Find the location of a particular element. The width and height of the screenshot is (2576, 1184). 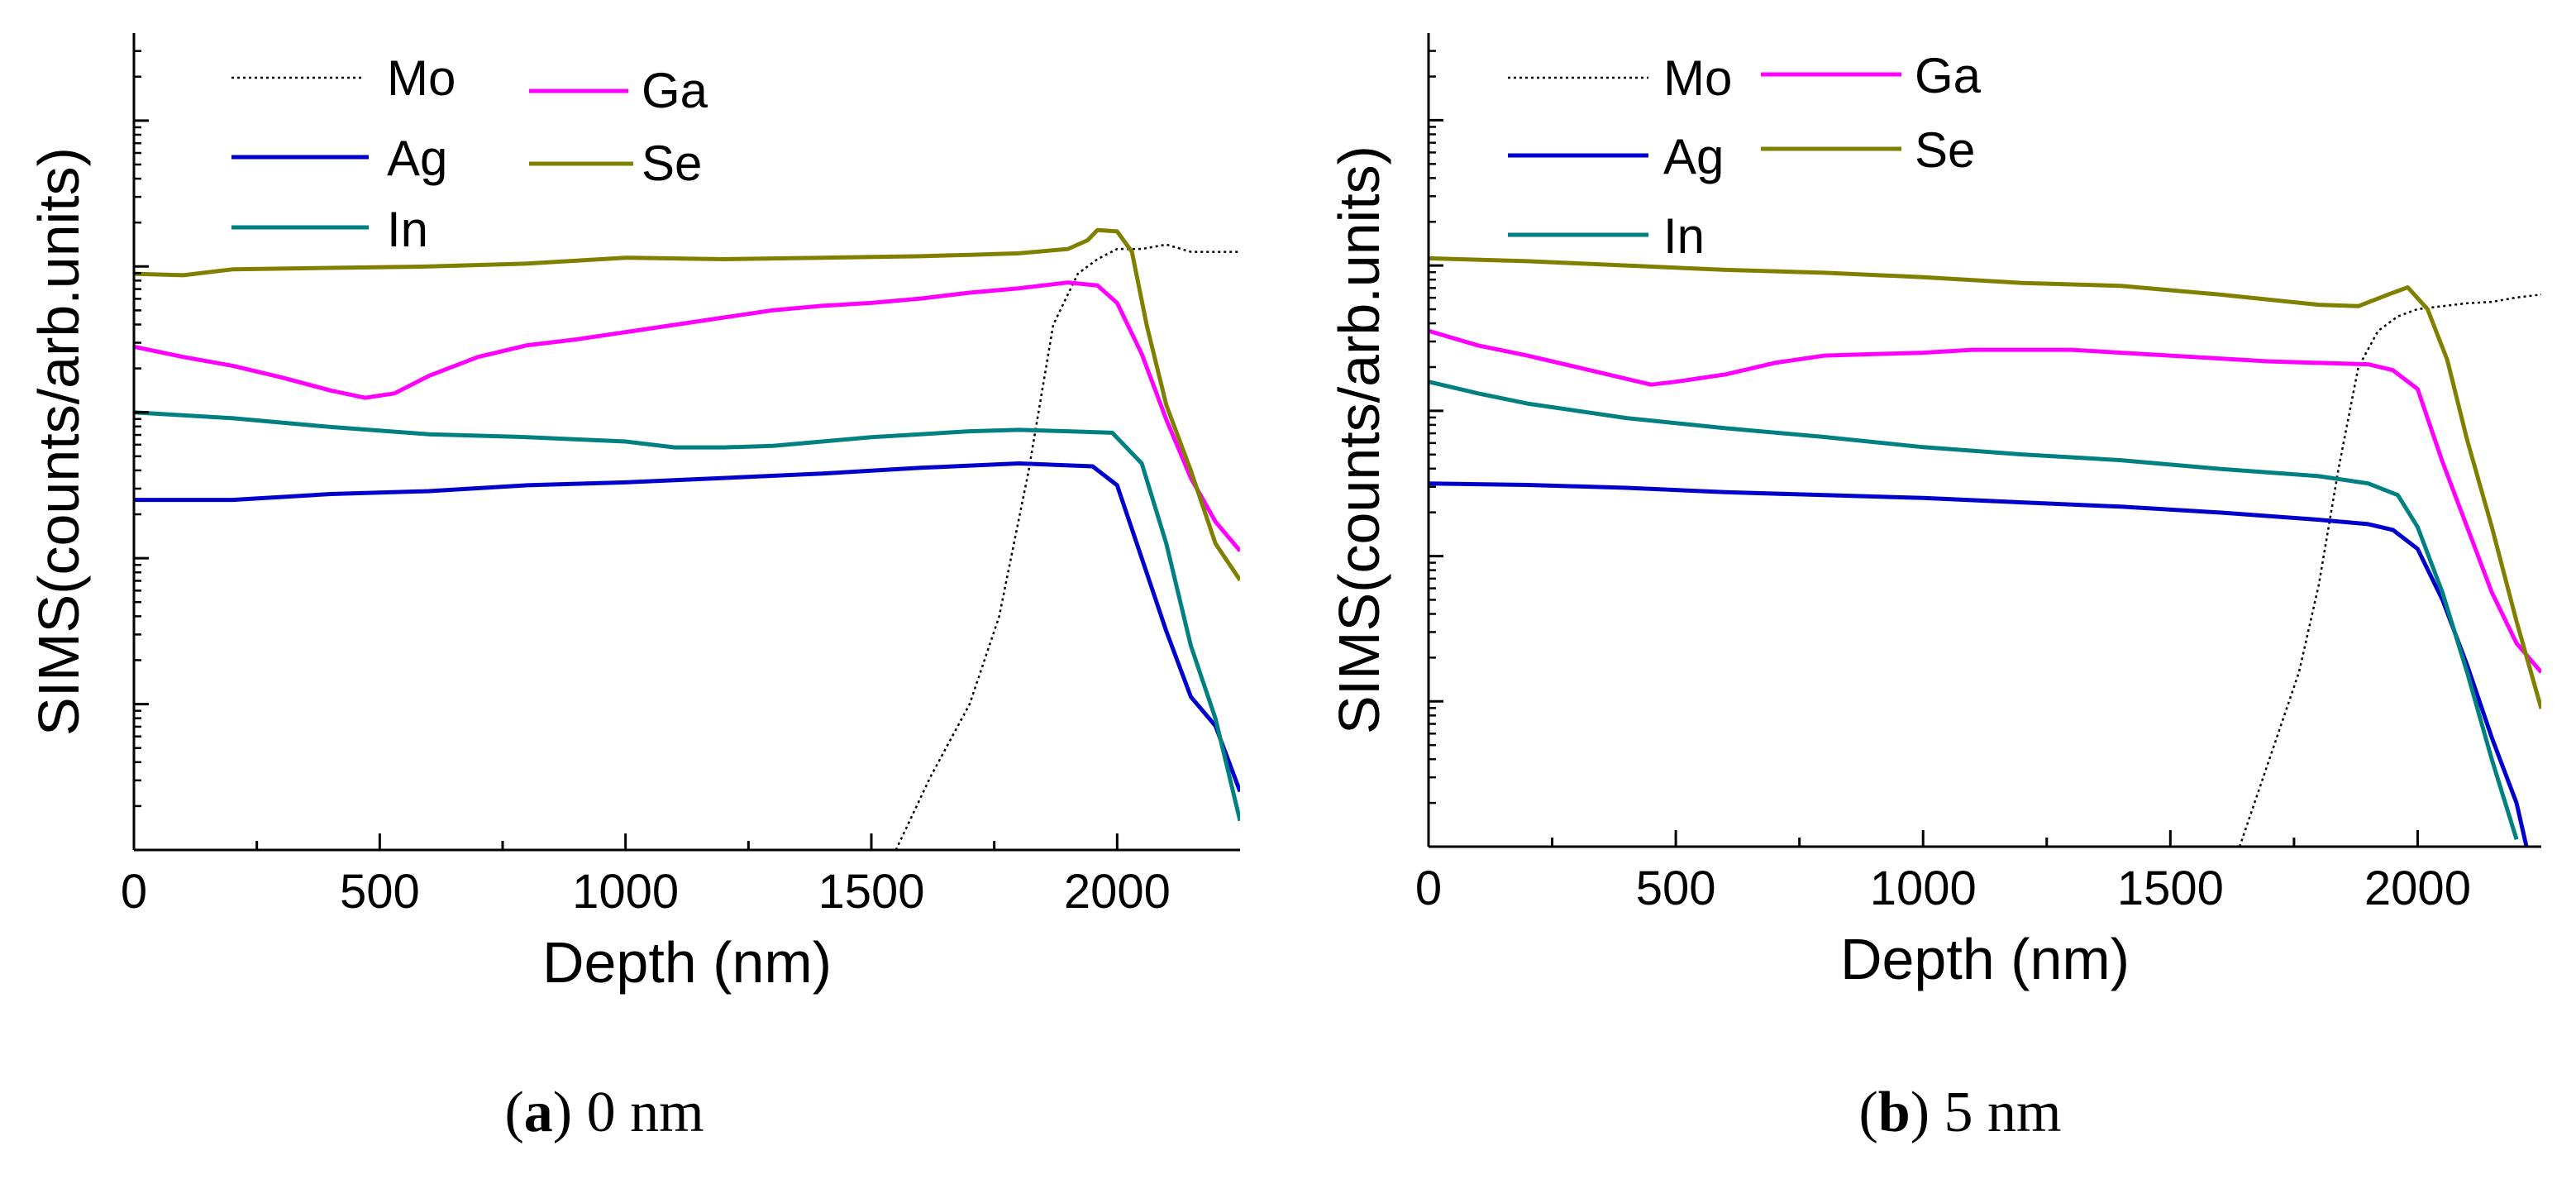

x-tick-label-500-a: 500 is located at coordinates (380, 892).